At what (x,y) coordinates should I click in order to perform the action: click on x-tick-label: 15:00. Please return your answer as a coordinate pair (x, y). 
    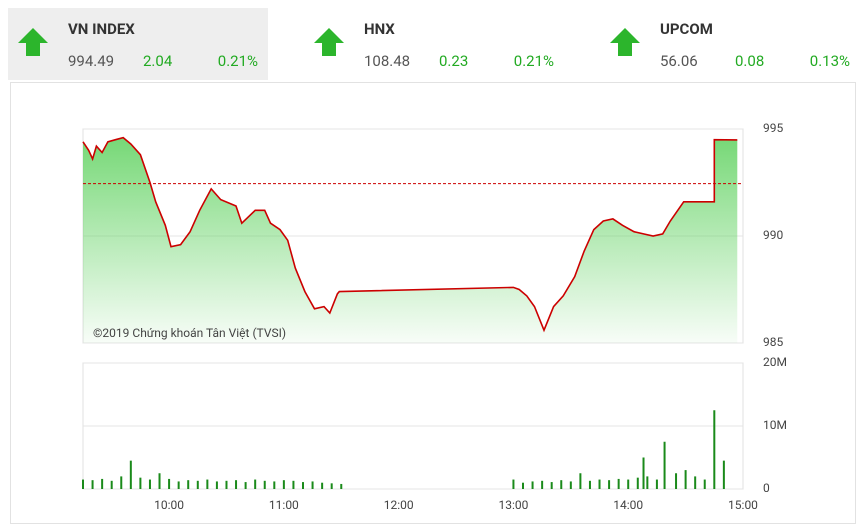
    Looking at the image, I should click on (743, 505).